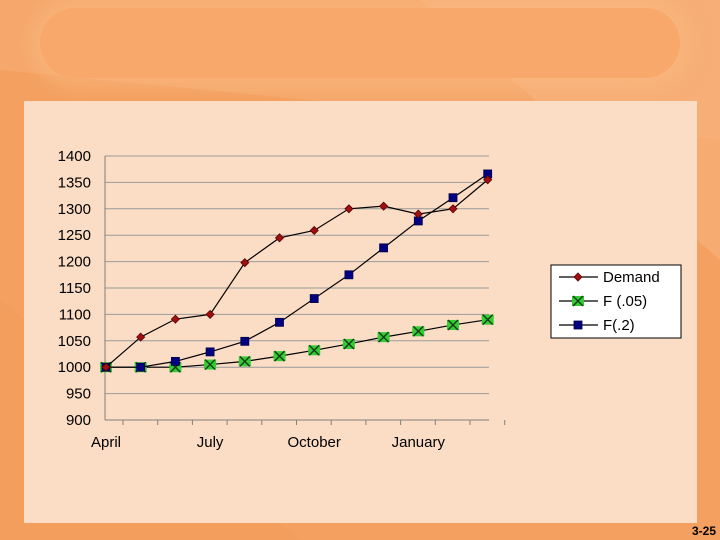  What do you see at coordinates (78, 394) in the screenshot?
I see `y-tick-label: 950` at bounding box center [78, 394].